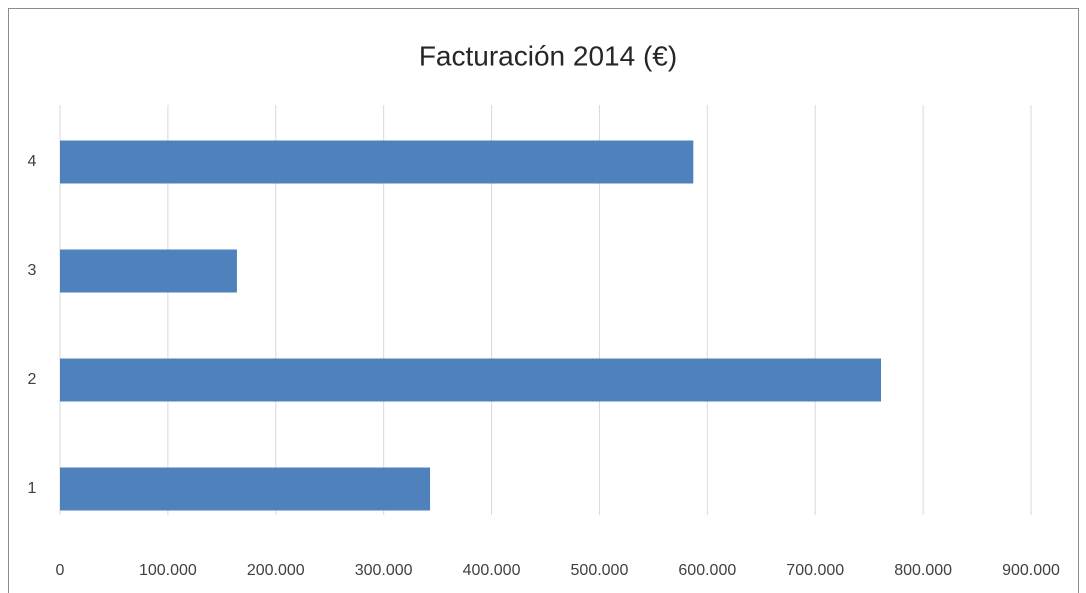  I want to click on x-tick-label: 400.000, so click(492, 570).